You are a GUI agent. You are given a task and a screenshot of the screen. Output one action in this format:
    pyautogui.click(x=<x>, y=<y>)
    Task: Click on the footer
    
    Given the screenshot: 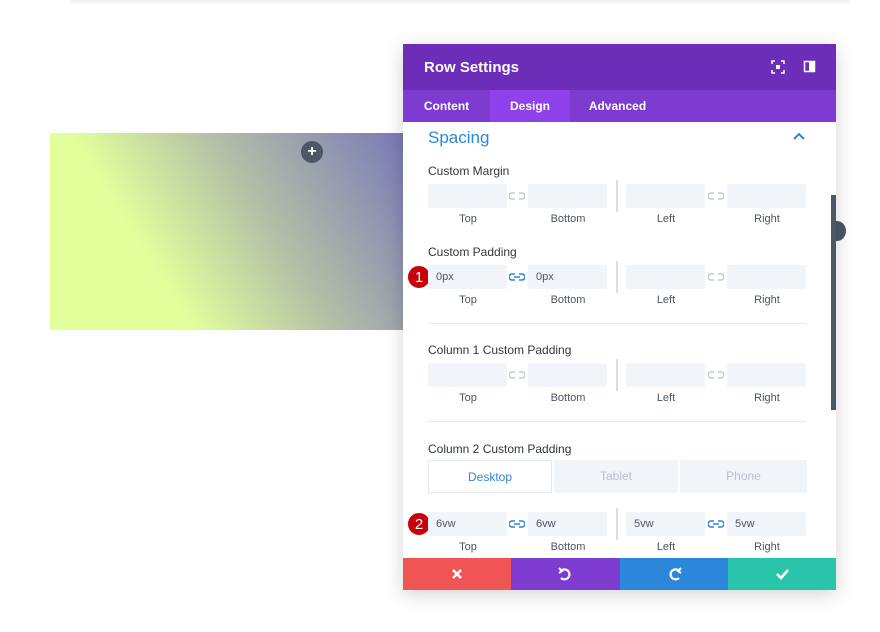 What is the action you would take?
    pyautogui.click(x=619, y=574)
    